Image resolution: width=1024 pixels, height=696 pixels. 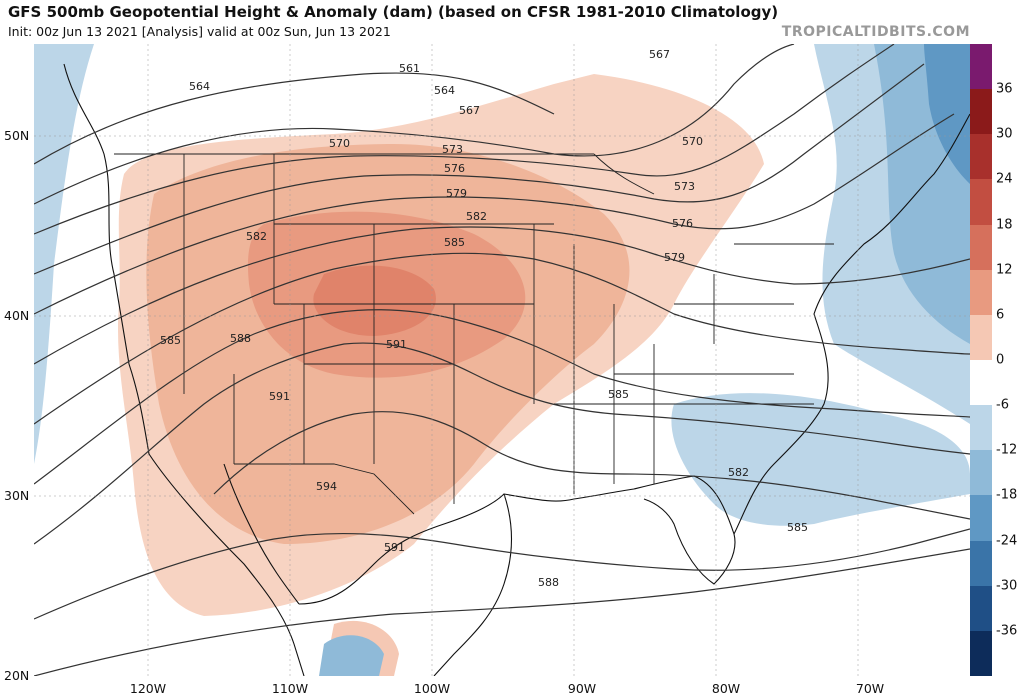 I want to click on contour-label: 561, so click(x=409, y=68).